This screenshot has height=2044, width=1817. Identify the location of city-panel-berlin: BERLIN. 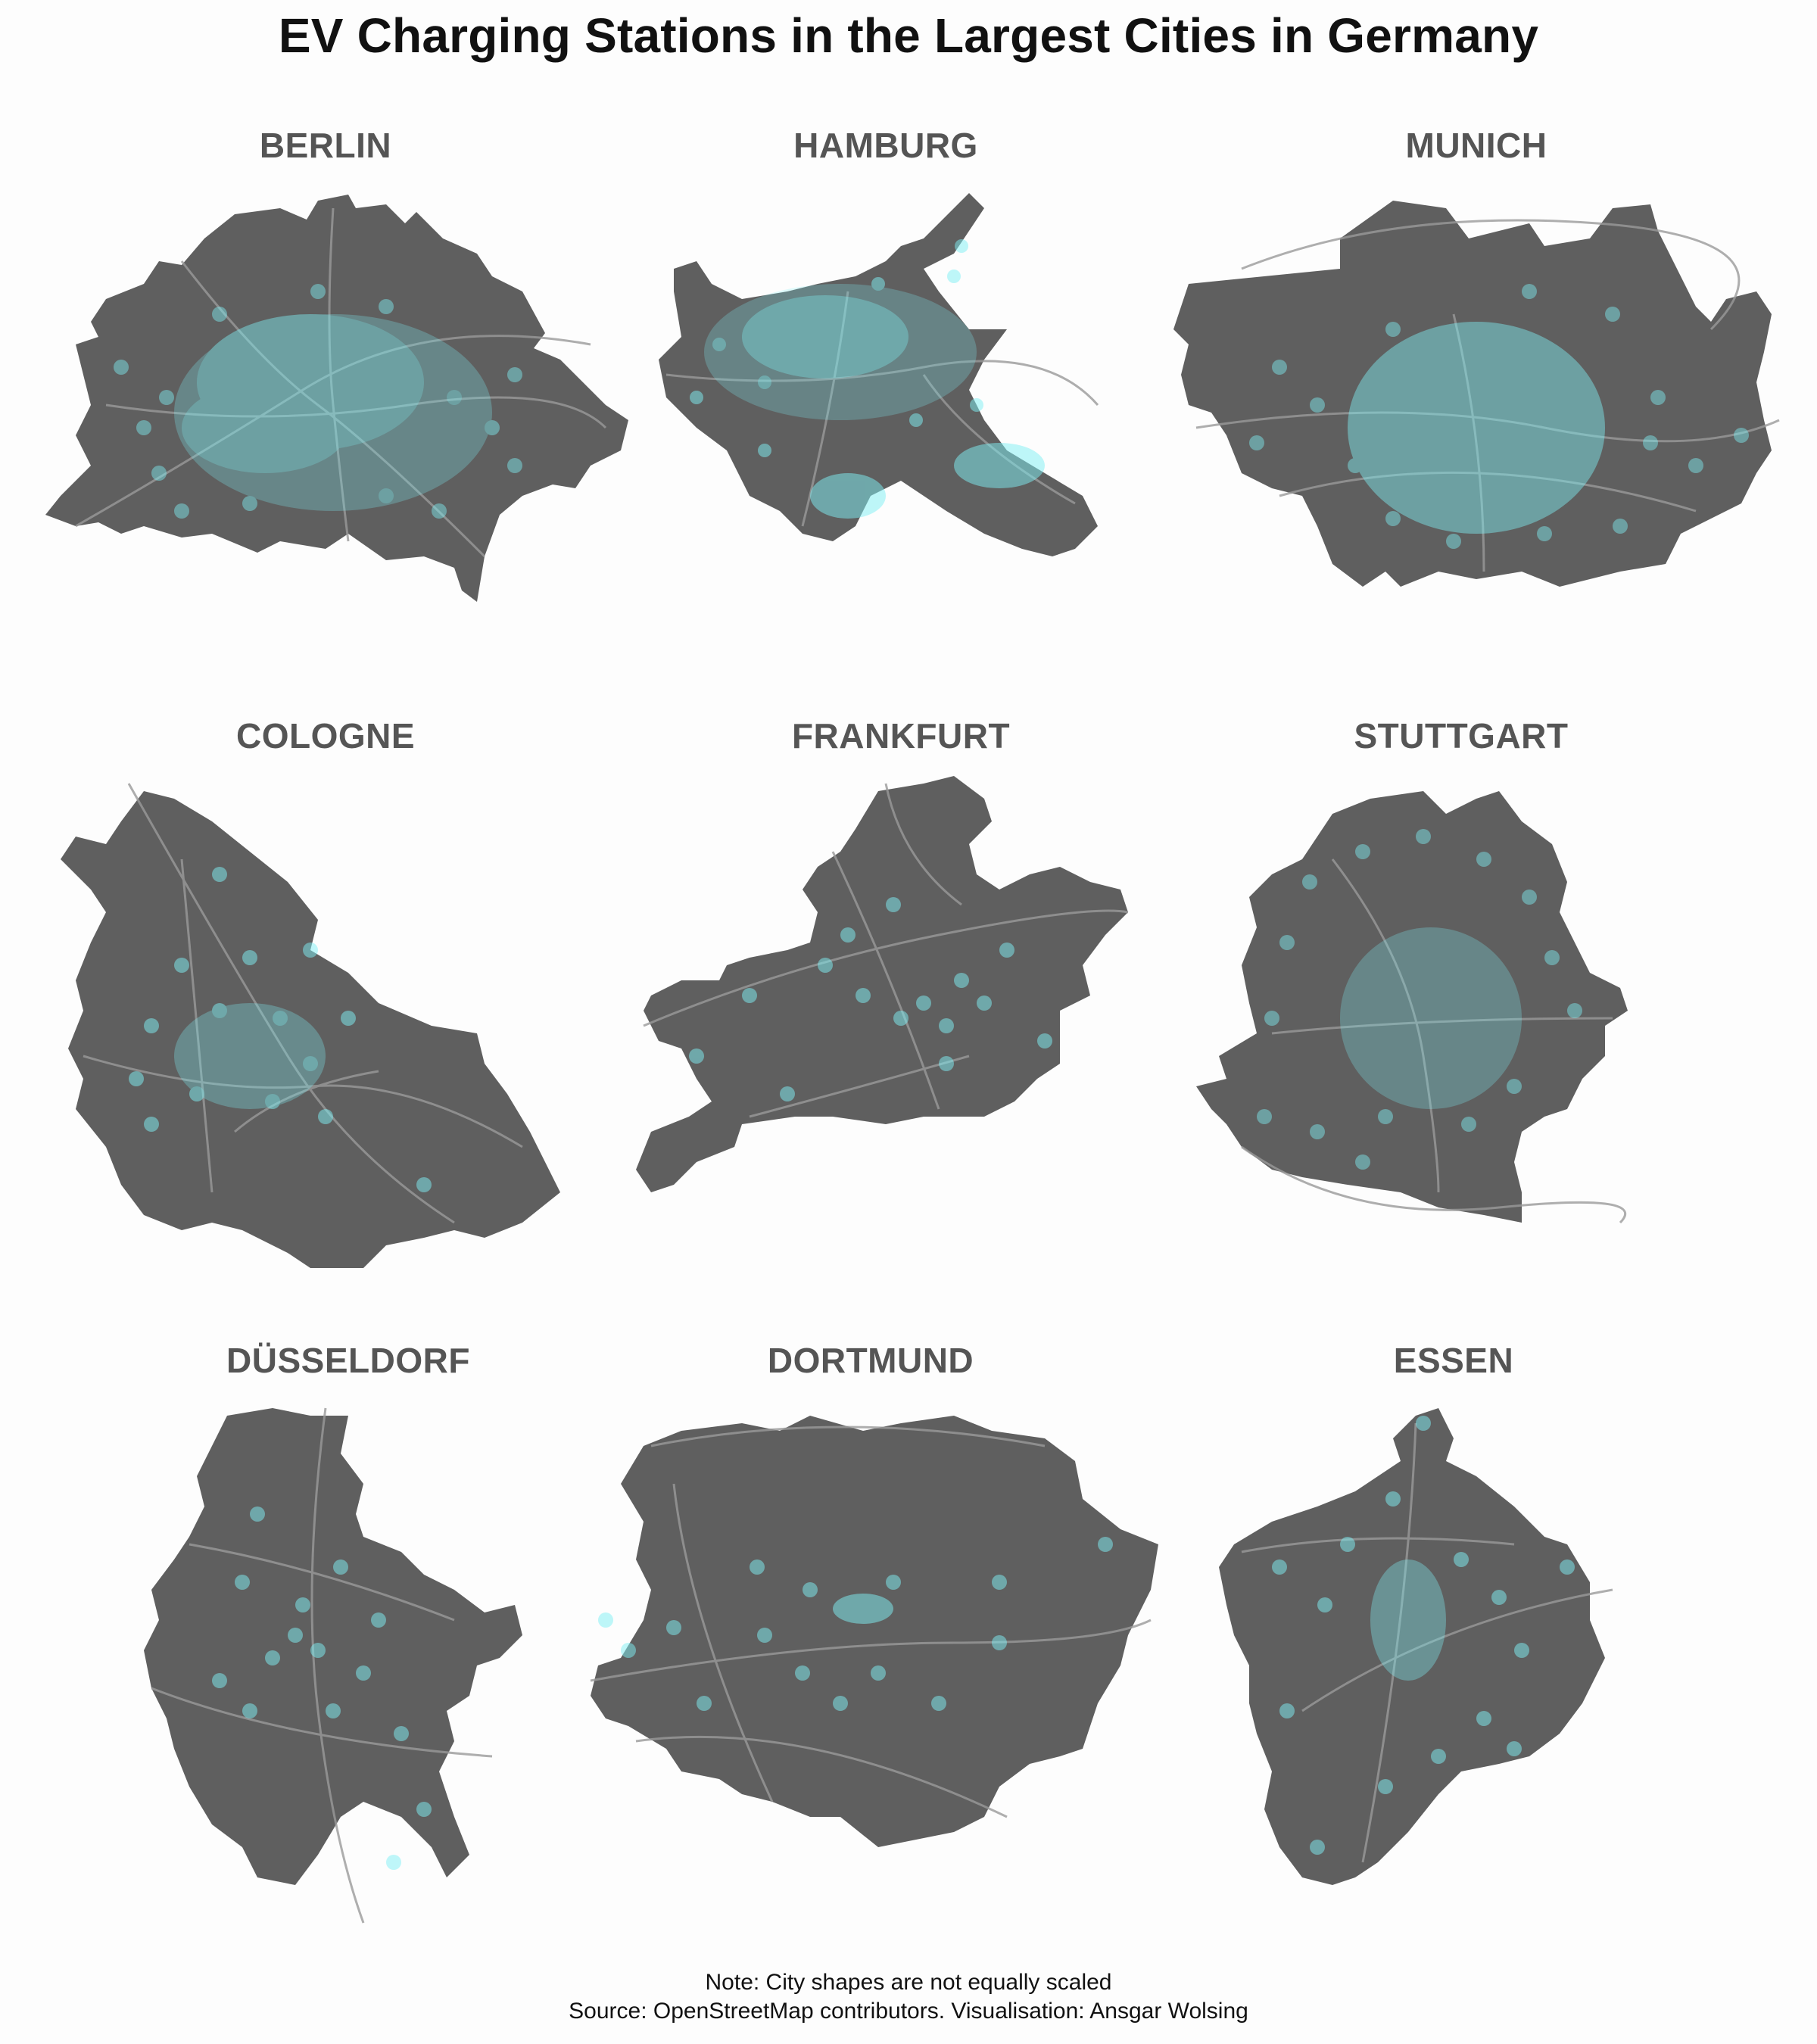
(329, 397).